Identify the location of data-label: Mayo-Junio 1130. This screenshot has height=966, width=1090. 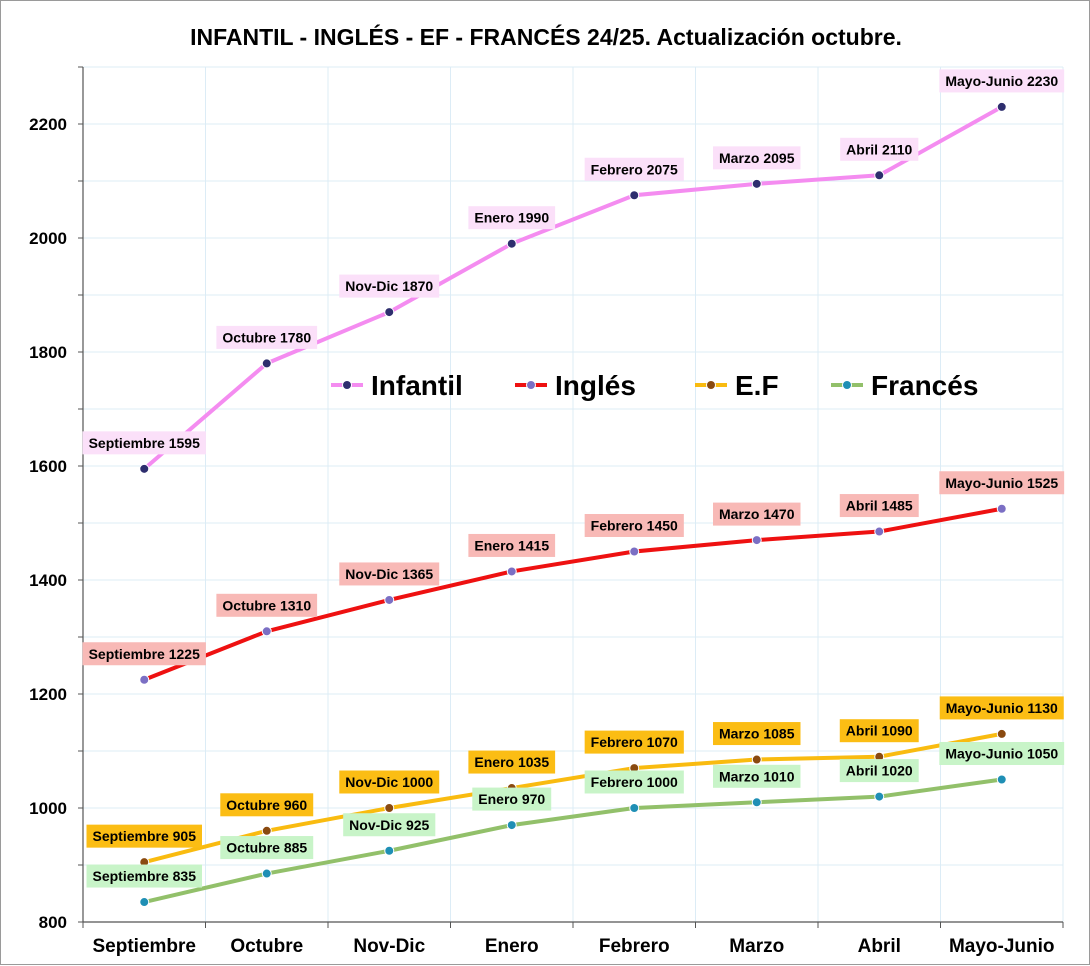
(1001, 708).